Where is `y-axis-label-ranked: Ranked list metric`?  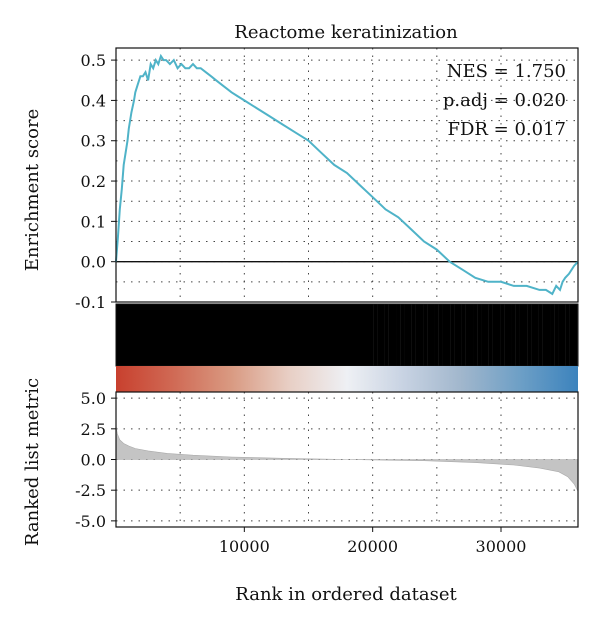 y-axis-label-ranked: Ranked list metric is located at coordinates (32, 462).